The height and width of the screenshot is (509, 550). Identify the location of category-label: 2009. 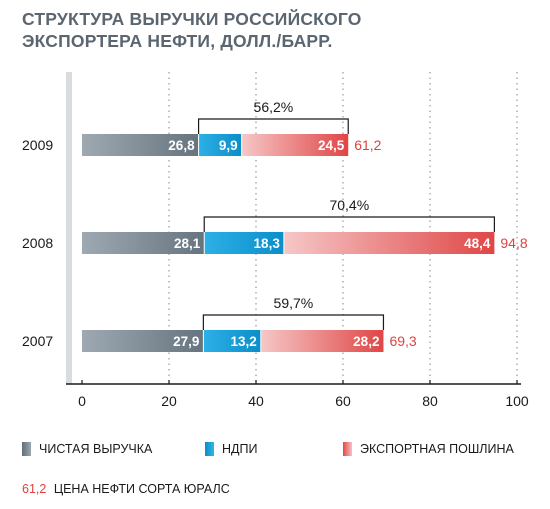
(37, 145).